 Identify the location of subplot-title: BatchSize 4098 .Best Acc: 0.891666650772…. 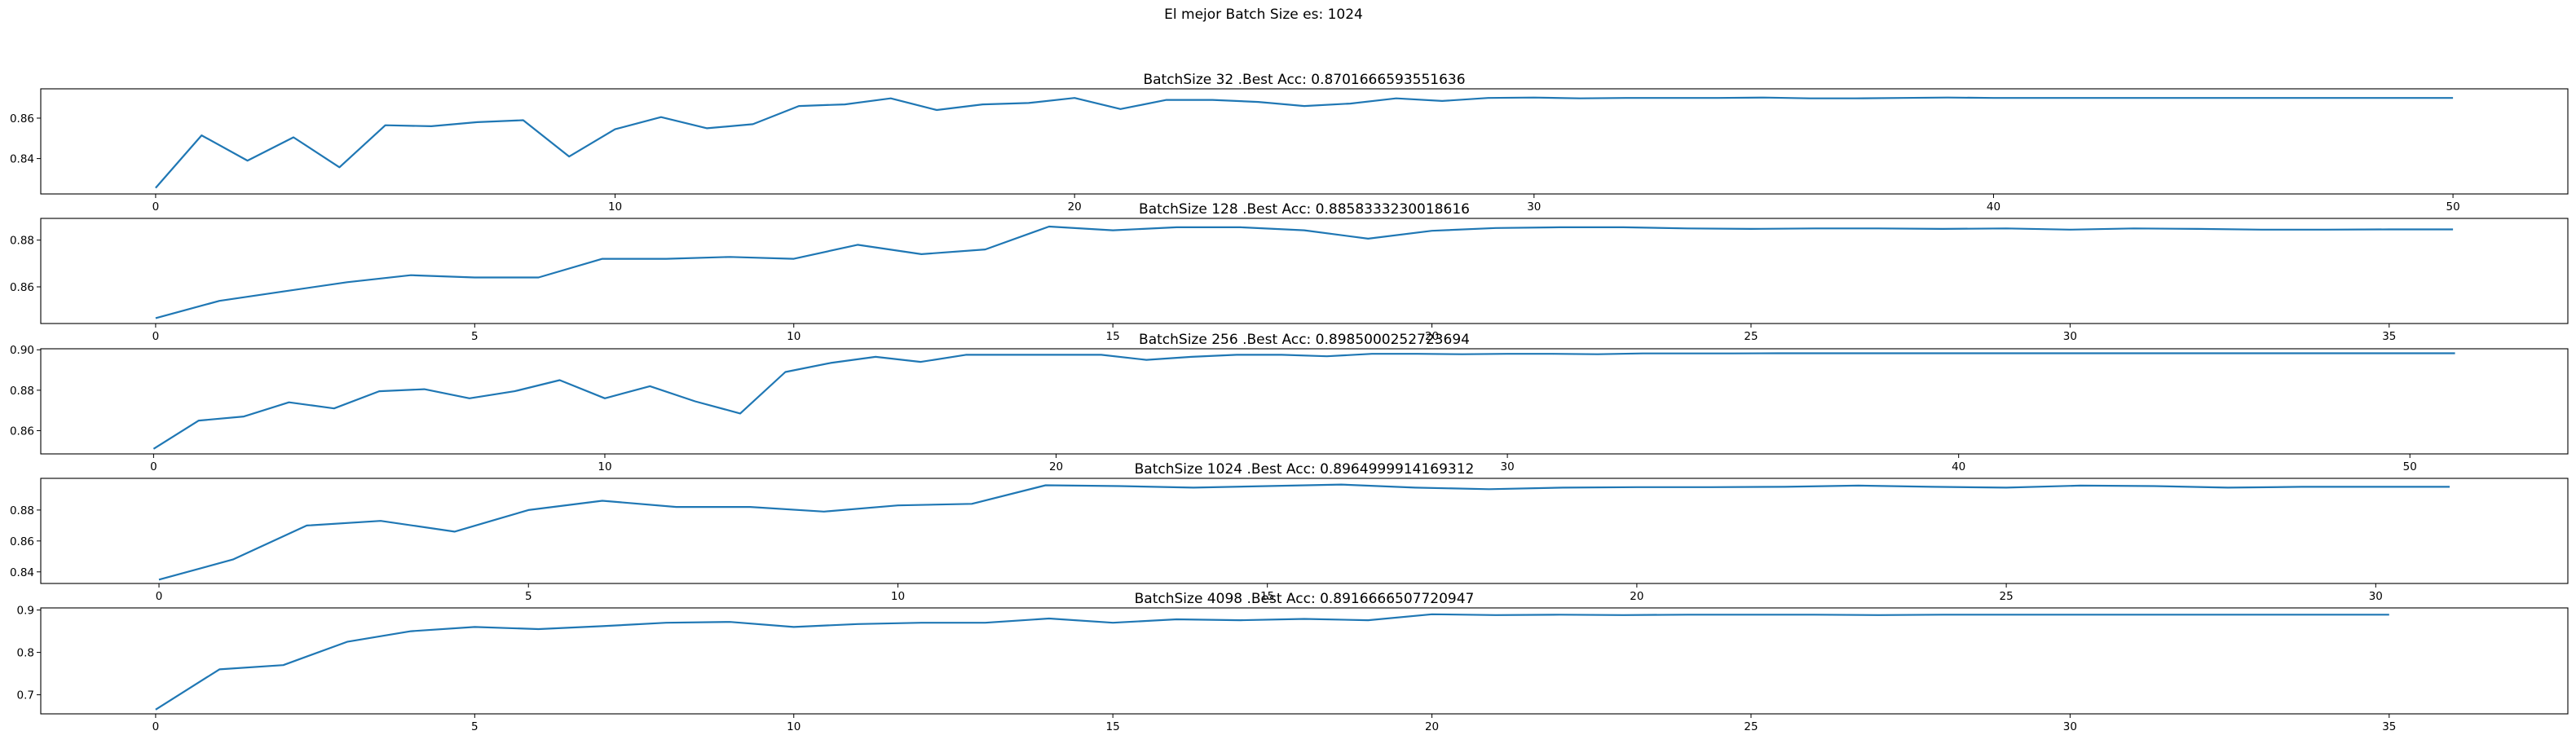
(1305, 599).